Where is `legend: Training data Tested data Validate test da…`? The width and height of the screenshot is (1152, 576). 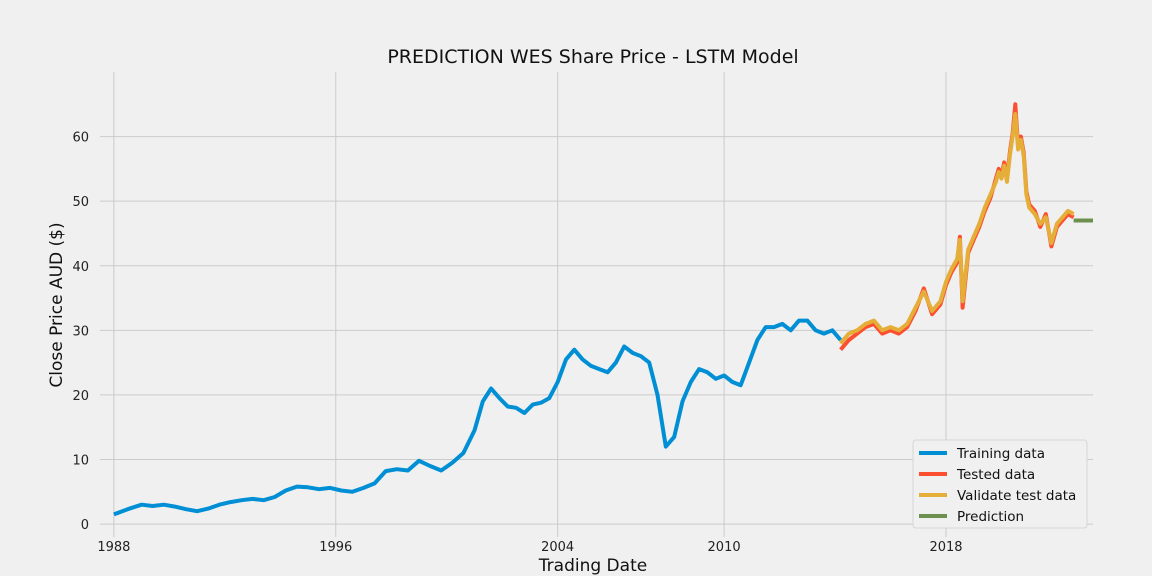
legend: Training data Tested data Validate test da… is located at coordinates (1000, 484).